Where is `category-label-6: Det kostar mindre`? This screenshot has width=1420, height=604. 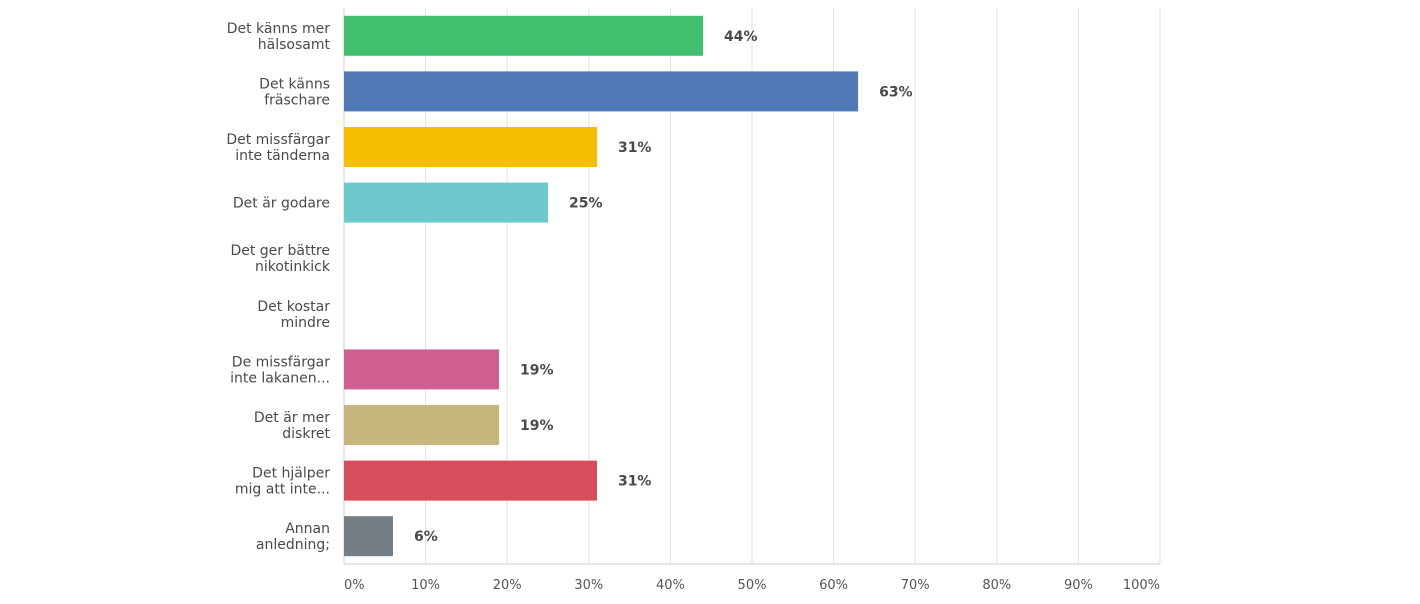
category-label-6: Det kostar mindre is located at coordinates (293, 315).